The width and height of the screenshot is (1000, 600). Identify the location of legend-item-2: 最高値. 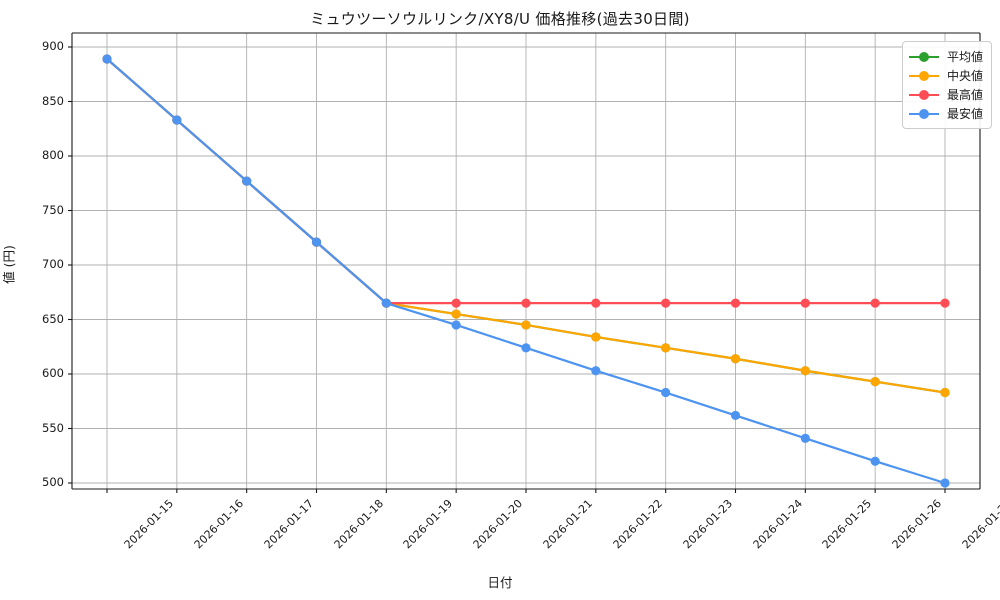
(945, 94).